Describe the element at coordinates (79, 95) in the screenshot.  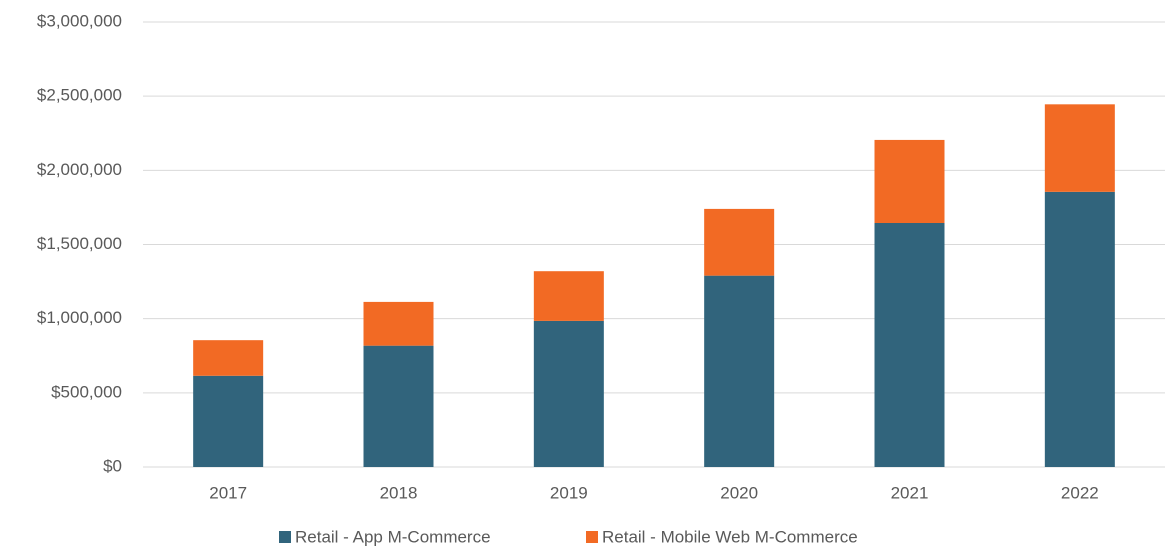
I see `y-tick-label: $2,500,000` at that location.